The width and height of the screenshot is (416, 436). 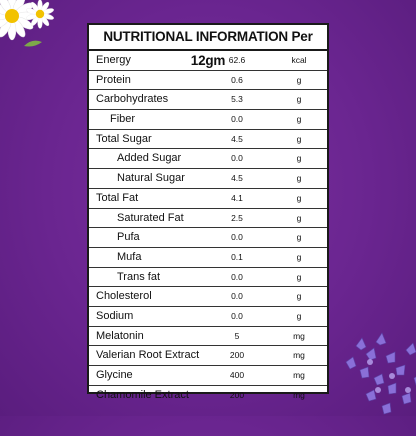 I want to click on nutrient-name: Mufa, so click(x=129, y=256).